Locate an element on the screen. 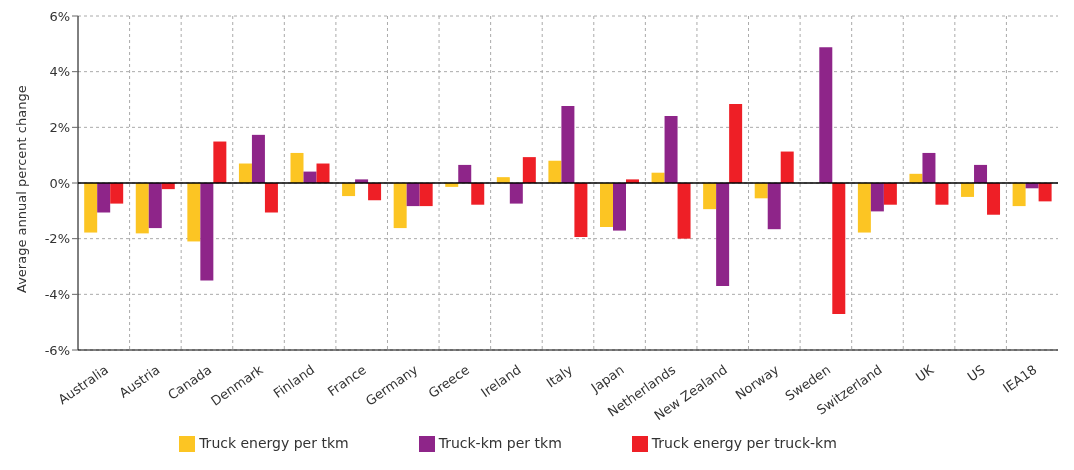  y-tick-label: 0% is located at coordinates (59, 183).